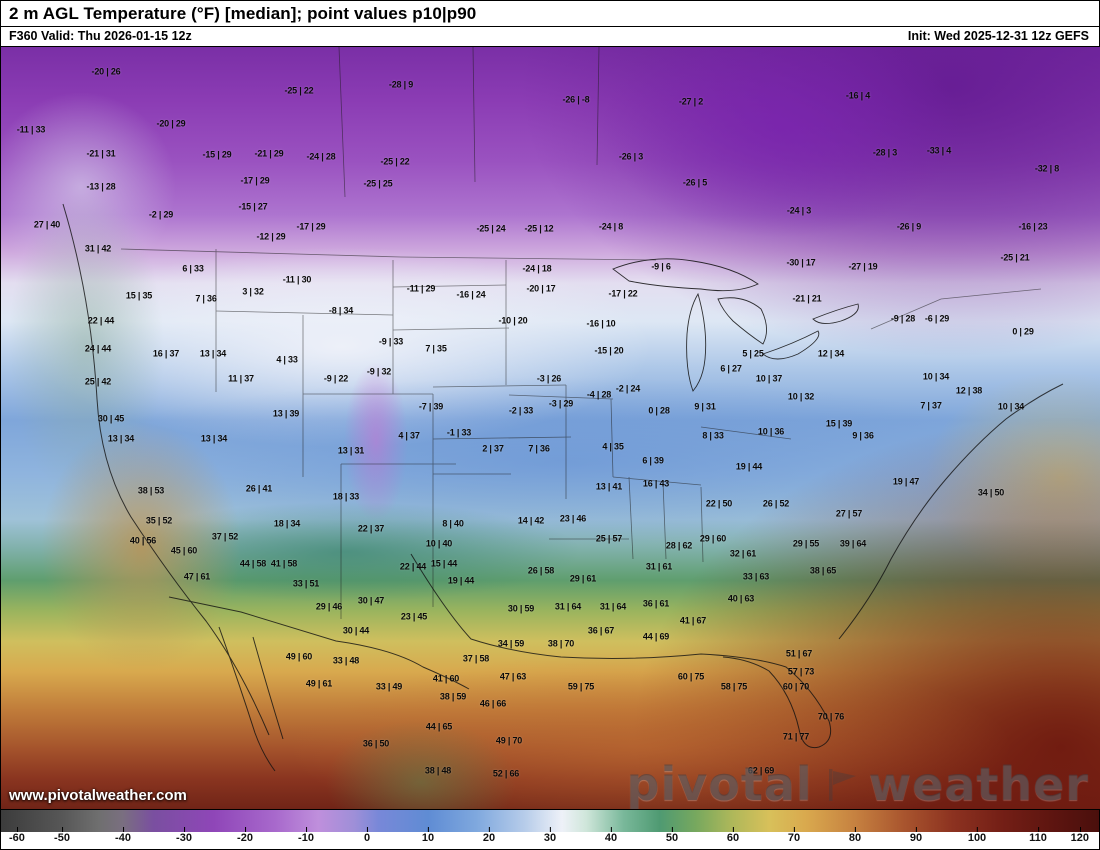  What do you see at coordinates (916, 835) in the screenshot?
I see `colorbar-tick-label: 90` at bounding box center [916, 835].